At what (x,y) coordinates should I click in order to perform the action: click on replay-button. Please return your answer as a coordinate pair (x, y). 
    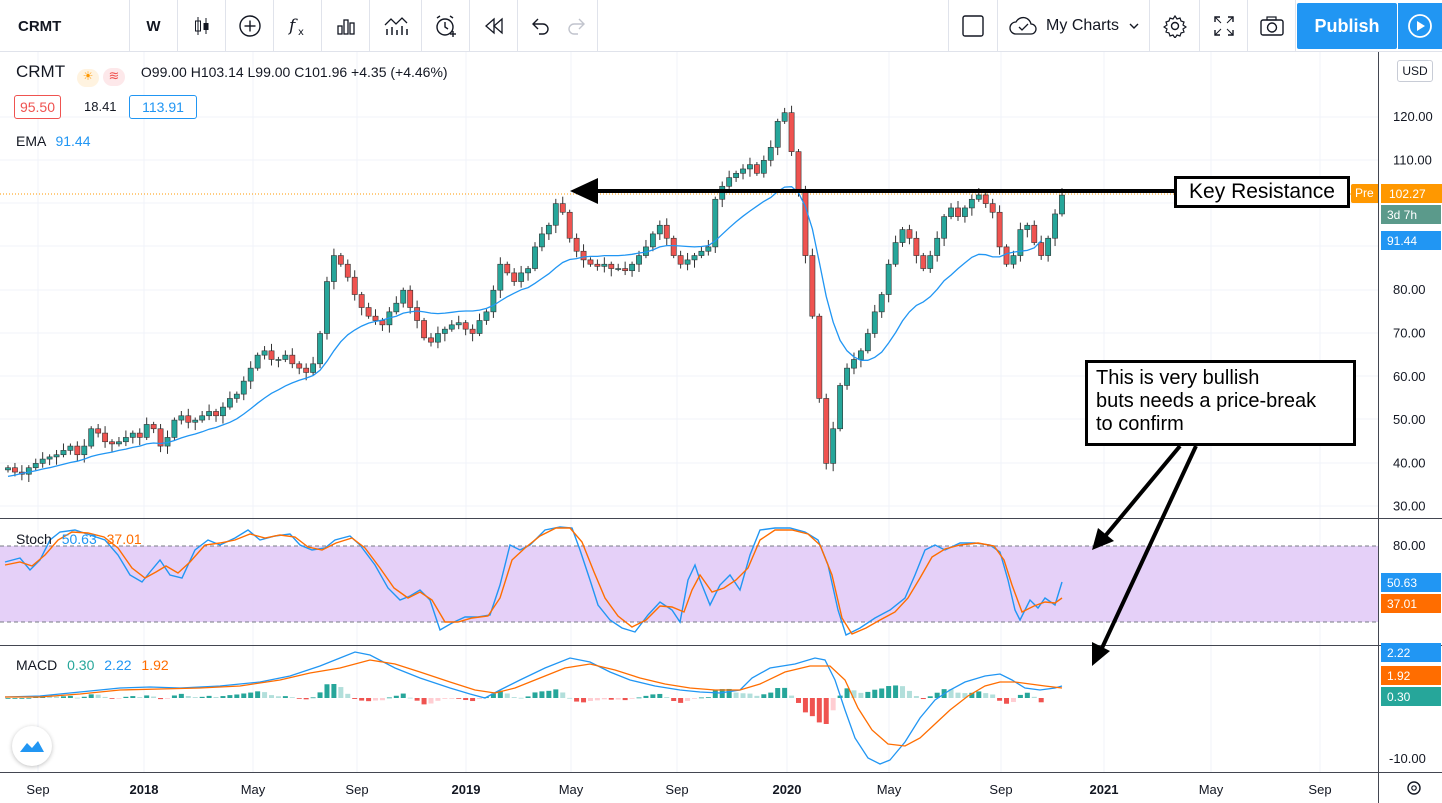
    Looking at the image, I should click on (494, 26).